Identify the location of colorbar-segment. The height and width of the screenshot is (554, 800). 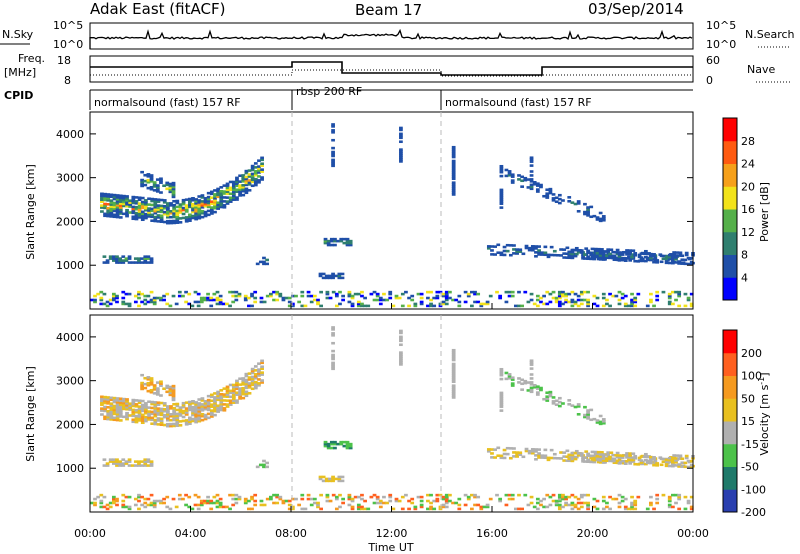
(730, 289).